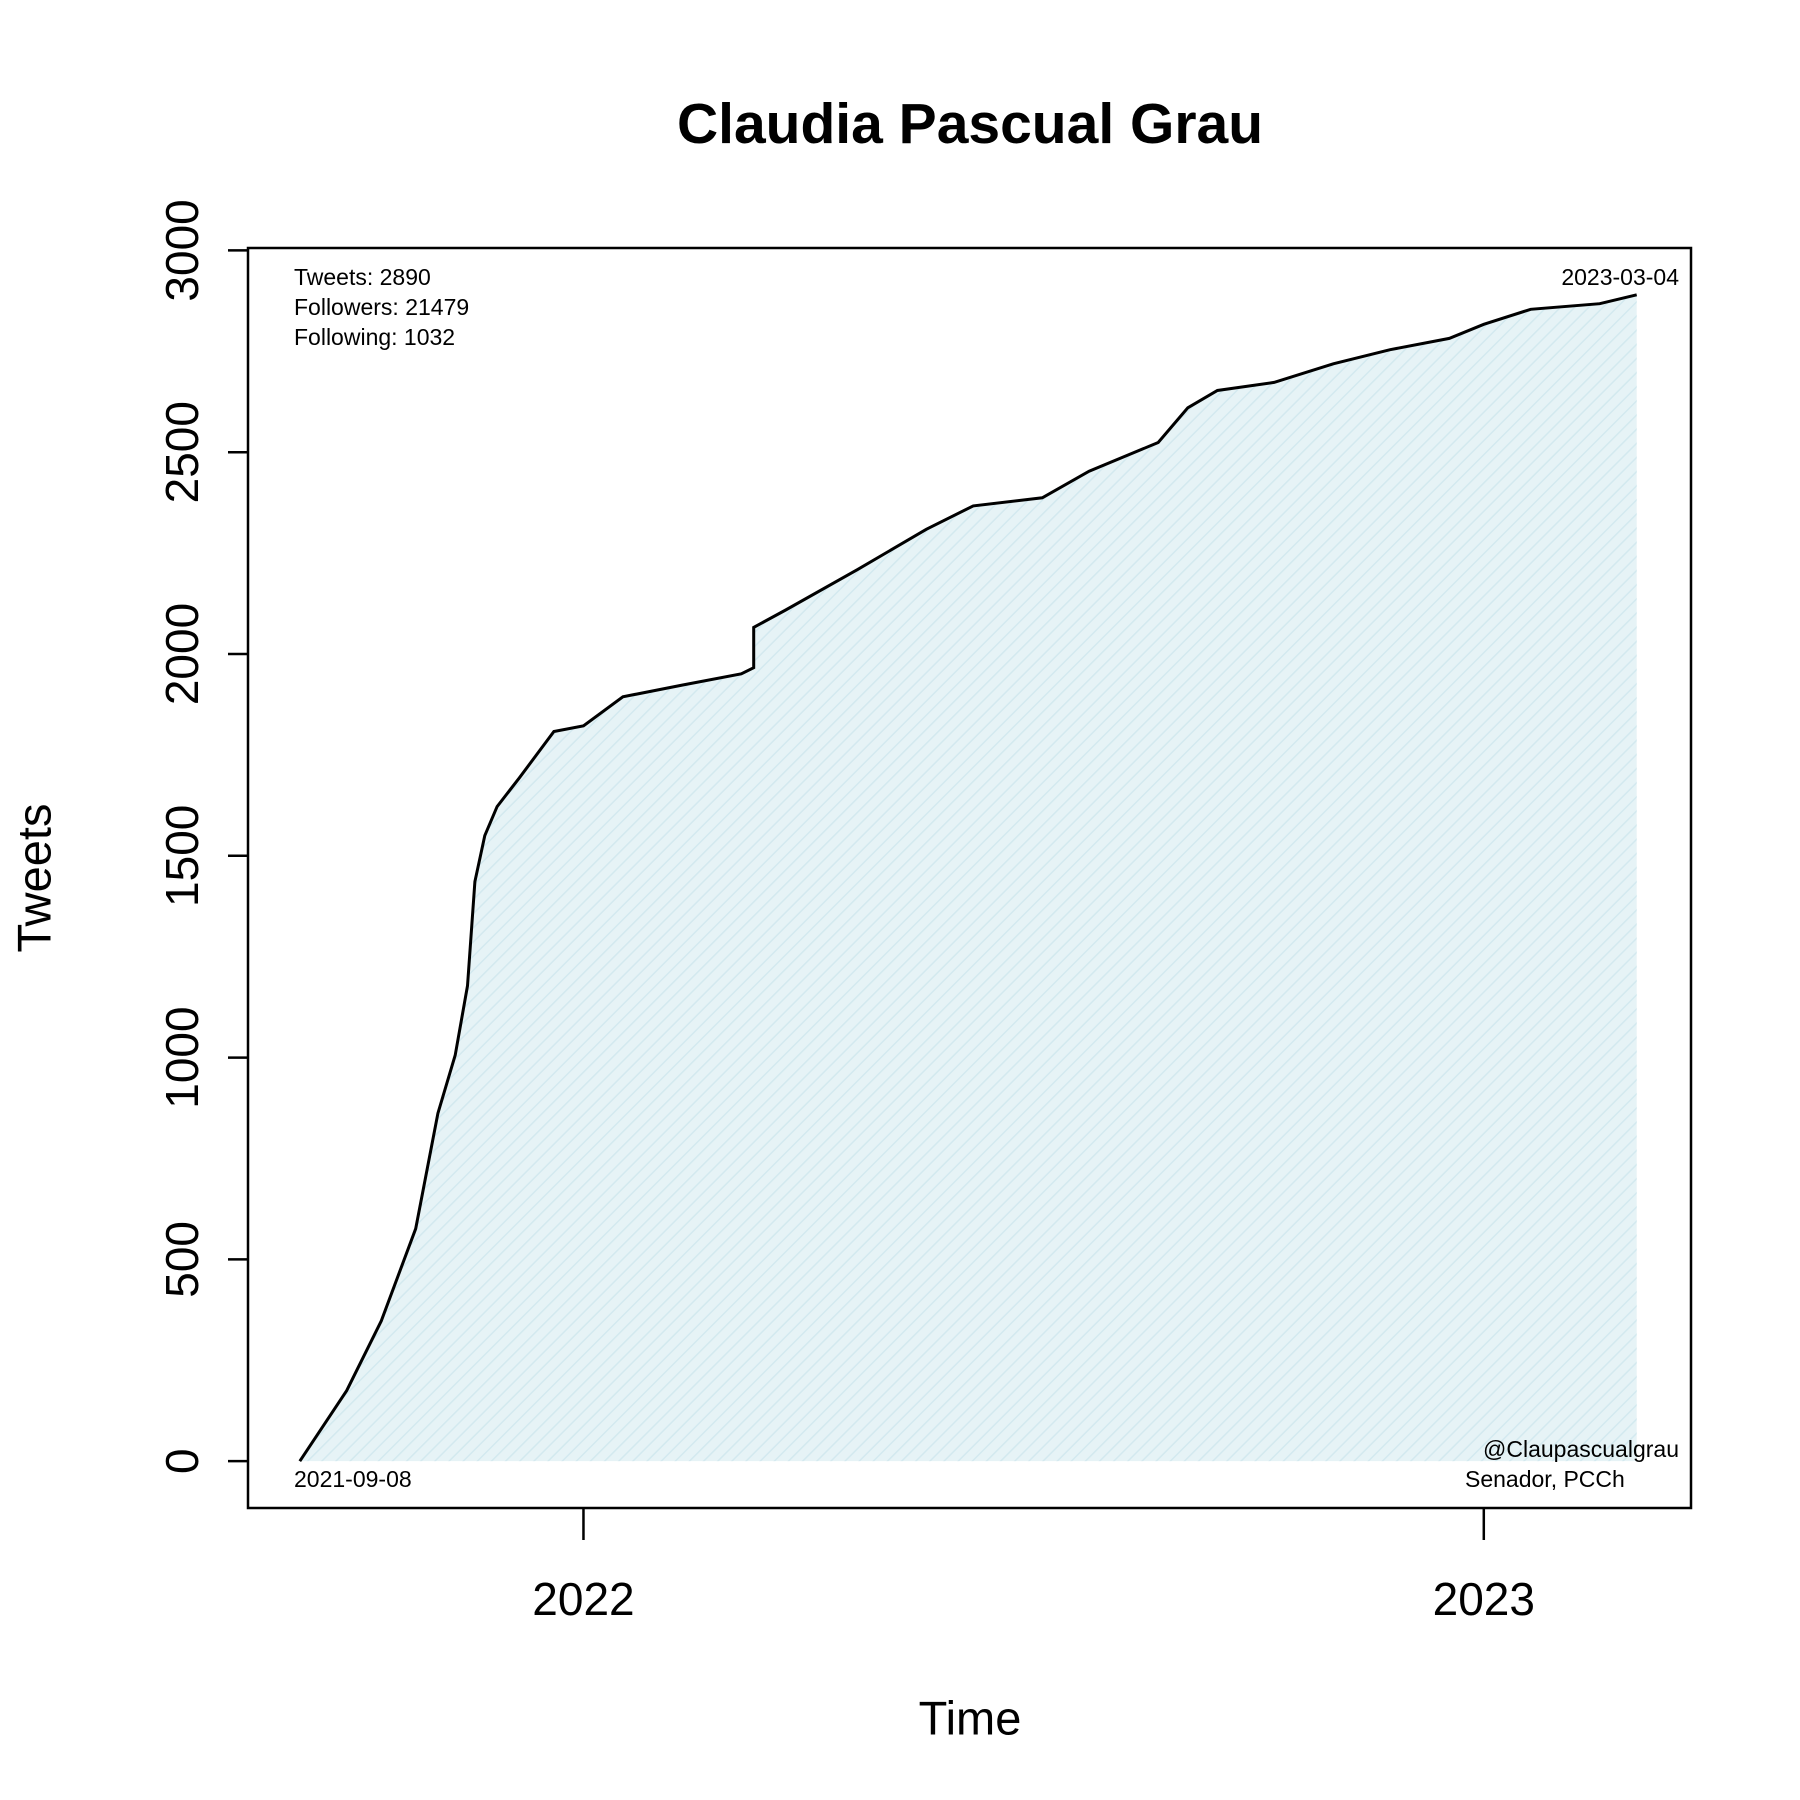 This screenshot has height=1800, width=1800. Describe the element at coordinates (1581, 1449) in the screenshot. I see `handle: @Claupascualgrau` at that location.